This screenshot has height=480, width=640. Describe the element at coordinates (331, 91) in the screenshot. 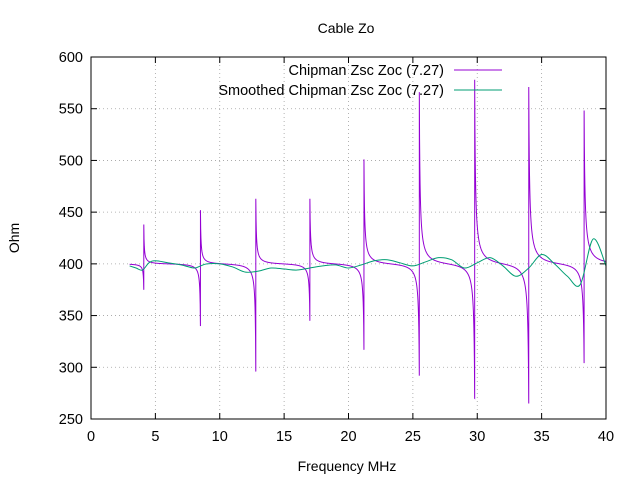

I see `legend-label-series-2: Smoothed Chipman Zsc Zoc (7.27)` at that location.